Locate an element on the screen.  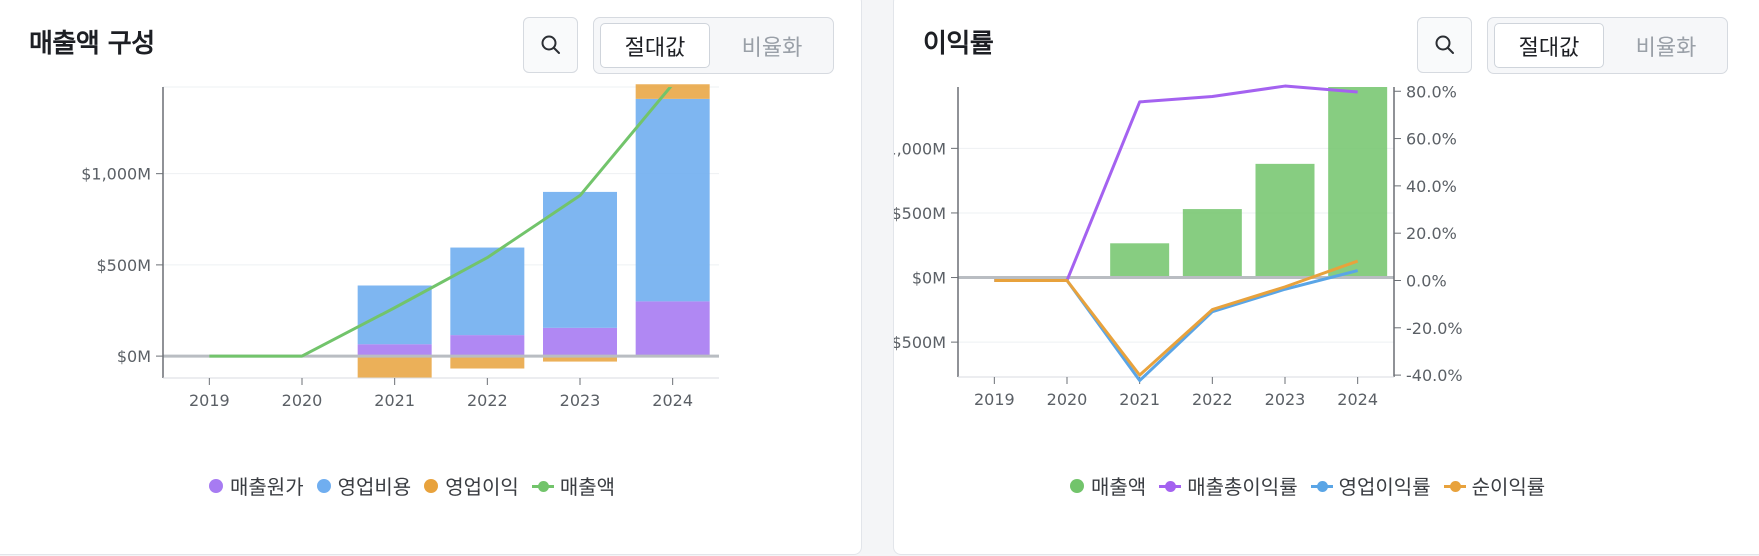
y-tick-label-right: -20.0% is located at coordinates (1434, 328).